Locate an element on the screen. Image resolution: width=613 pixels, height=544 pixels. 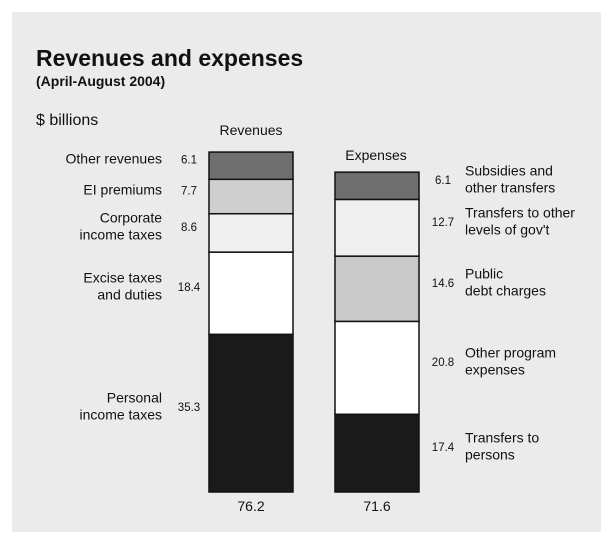
revenues-segment-label-2: Corporate income taxes is located at coordinates (121, 225).